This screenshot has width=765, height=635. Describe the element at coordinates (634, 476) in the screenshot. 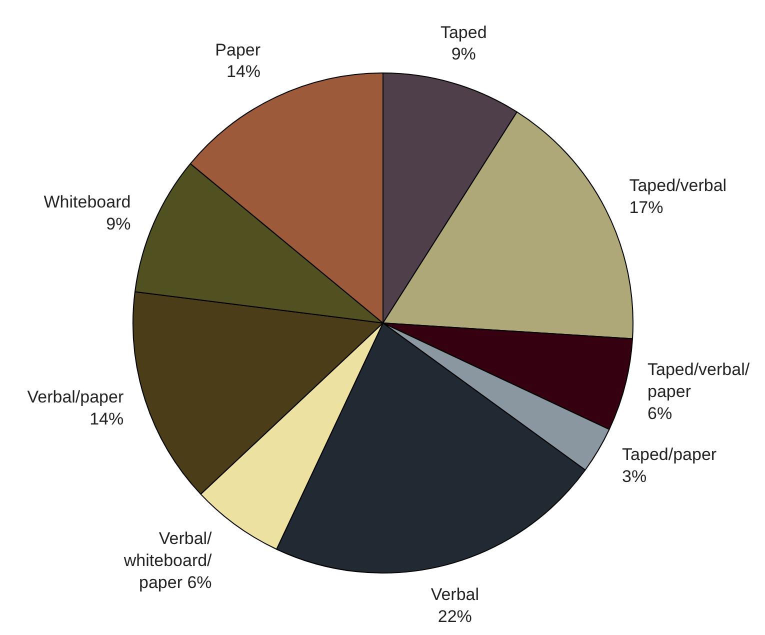

I see `data-label: 3%` at that location.